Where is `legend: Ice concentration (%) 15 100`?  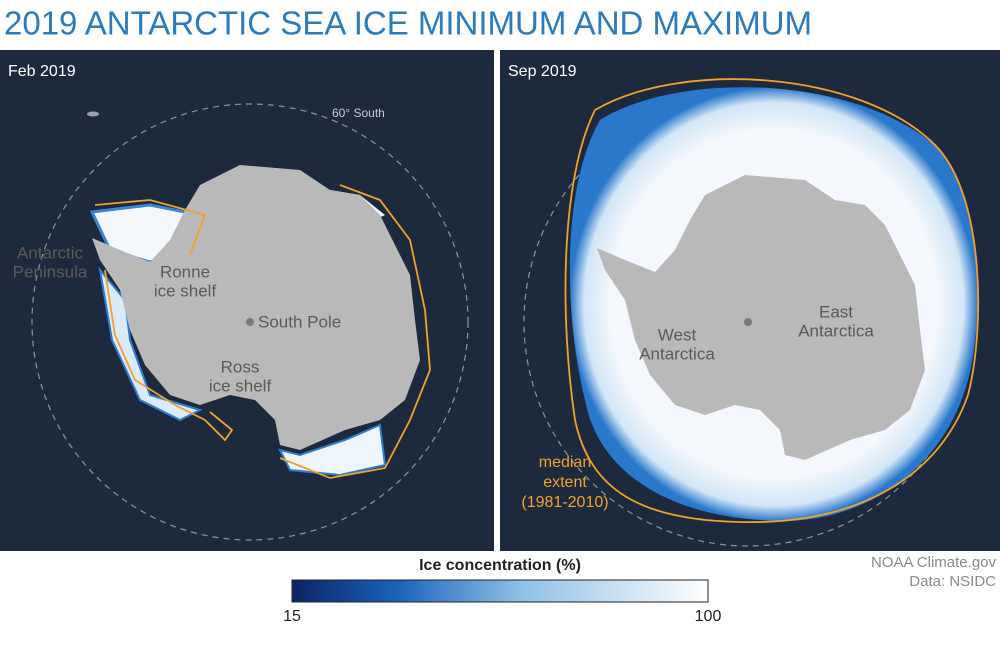 legend: Ice concentration (%) 15 100 is located at coordinates (502, 591).